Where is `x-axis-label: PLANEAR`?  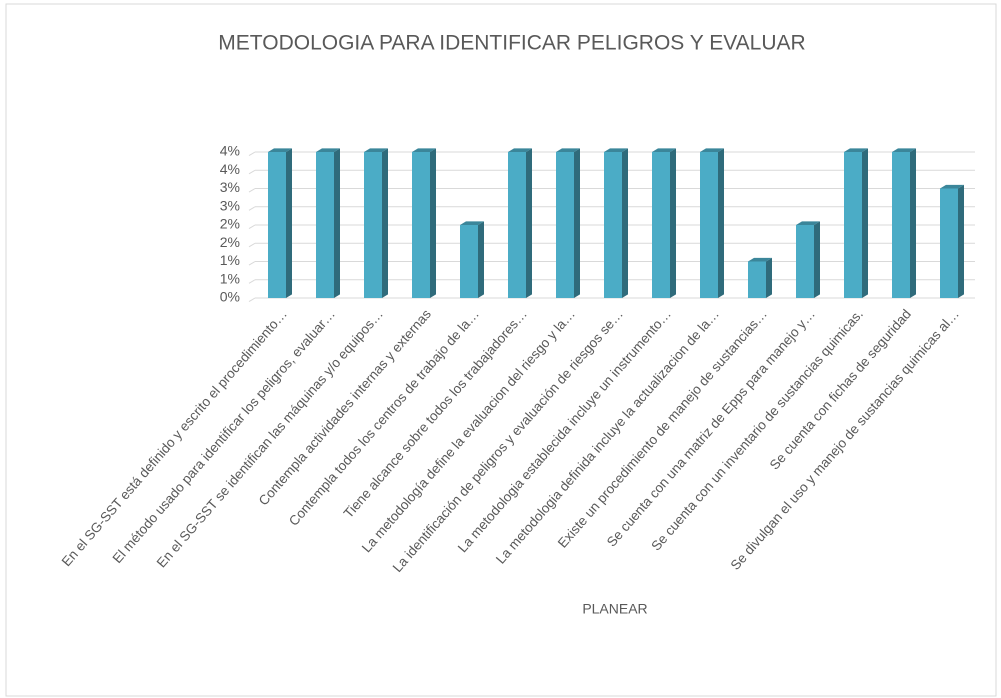
x-axis-label: PLANEAR is located at coordinates (614, 609).